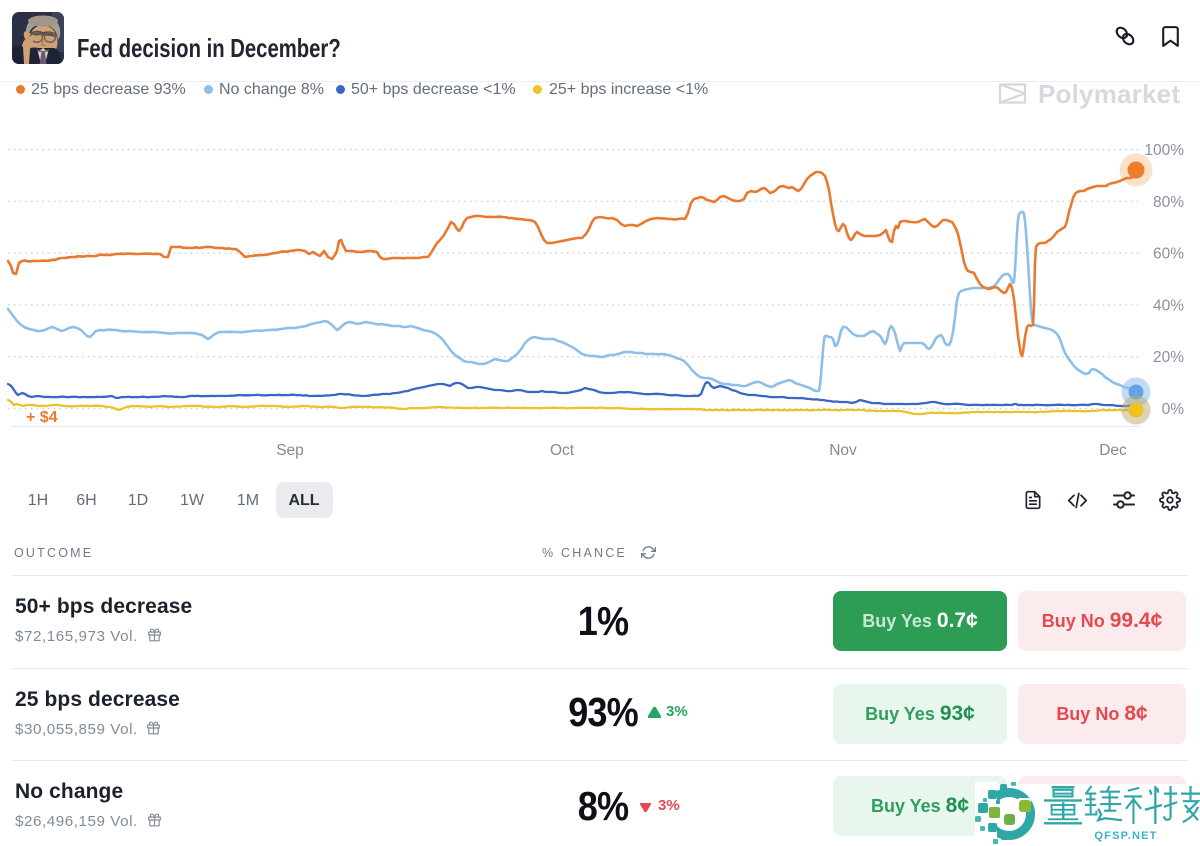 This screenshot has height=846, width=1200. What do you see at coordinates (1168, 254) in the screenshot?
I see `svg-text: 60%` at bounding box center [1168, 254].